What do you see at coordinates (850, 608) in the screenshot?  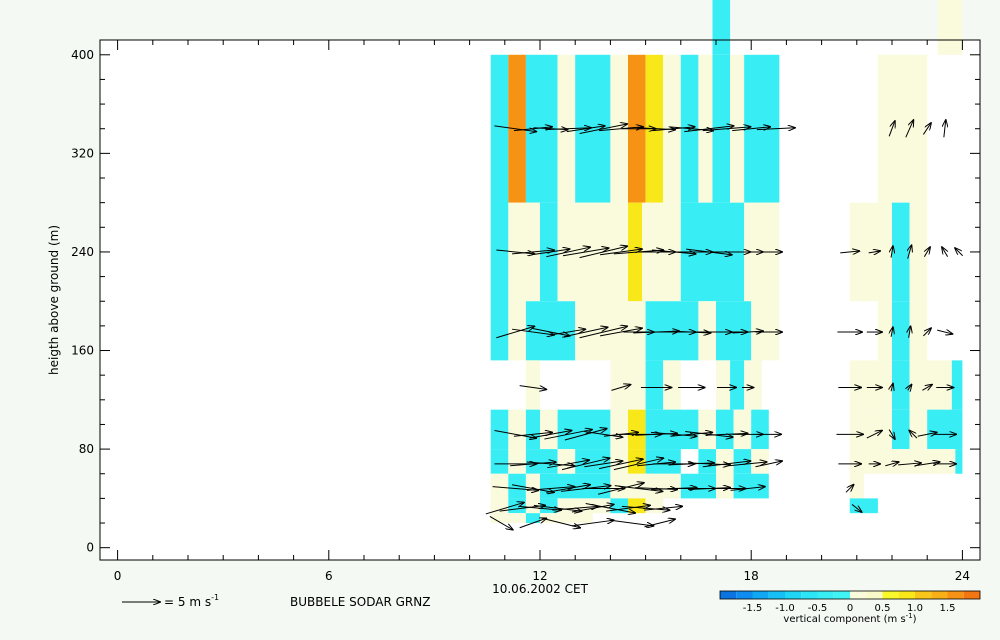 I see `colorbar-tick-label: 0` at bounding box center [850, 608].